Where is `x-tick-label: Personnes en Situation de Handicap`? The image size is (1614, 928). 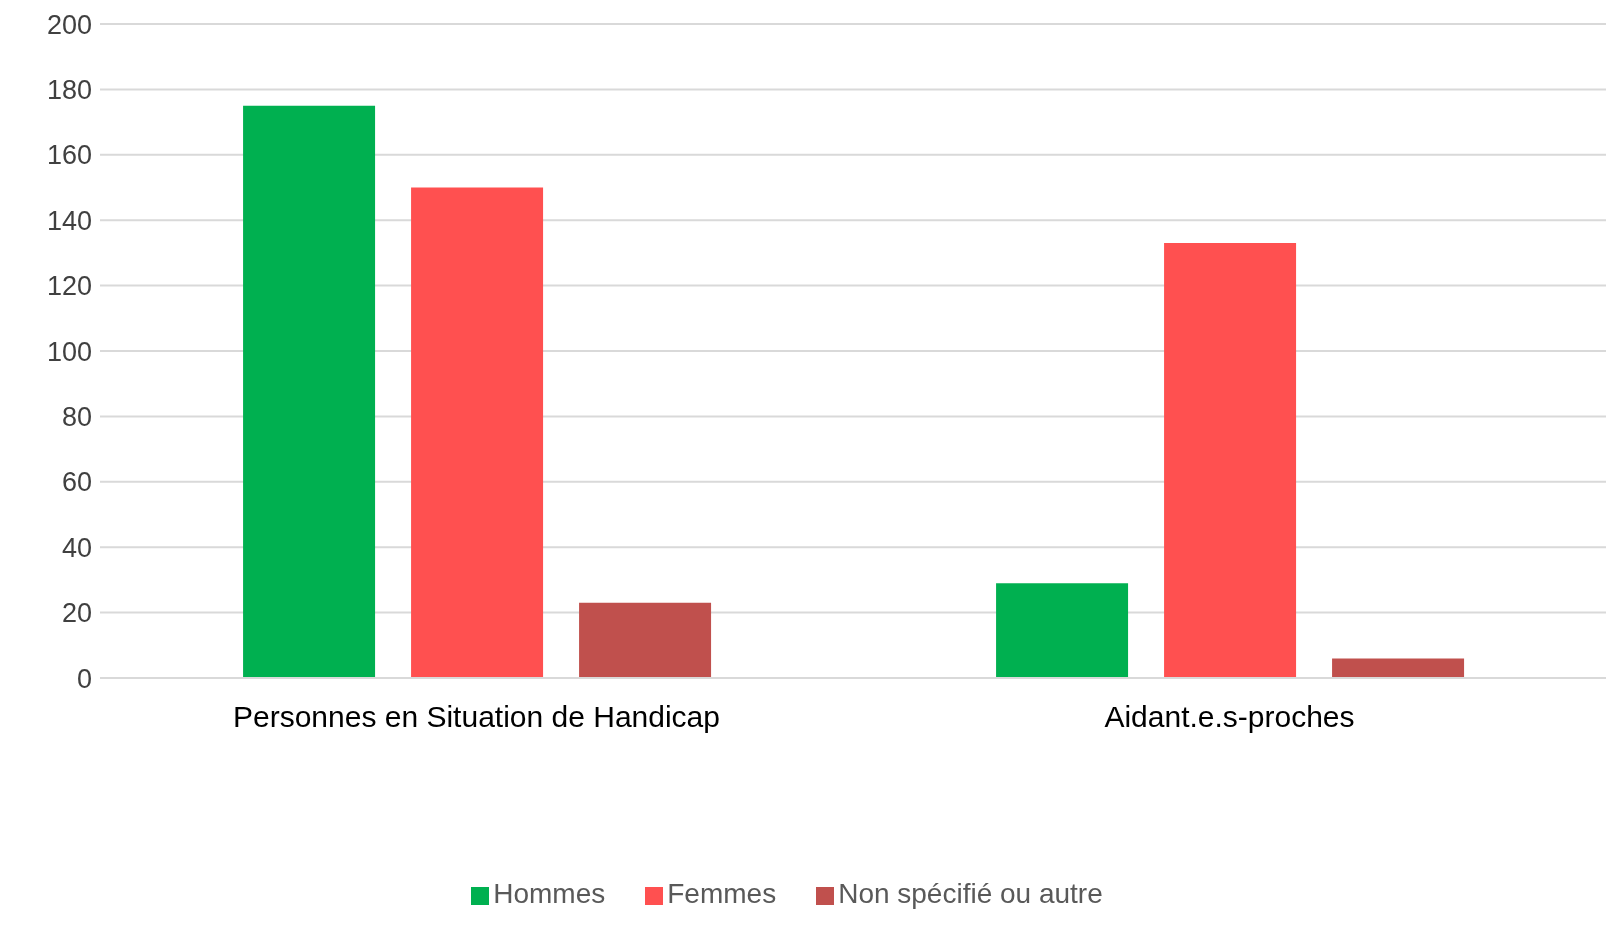
x-tick-label: Personnes en Situation de Handicap is located at coordinates (476, 717).